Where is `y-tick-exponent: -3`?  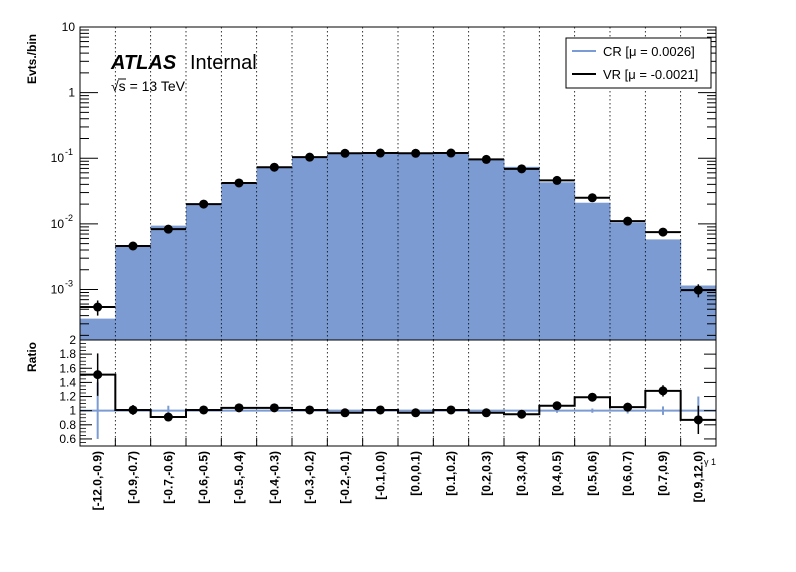 y-tick-exponent: -3 is located at coordinates (69, 283).